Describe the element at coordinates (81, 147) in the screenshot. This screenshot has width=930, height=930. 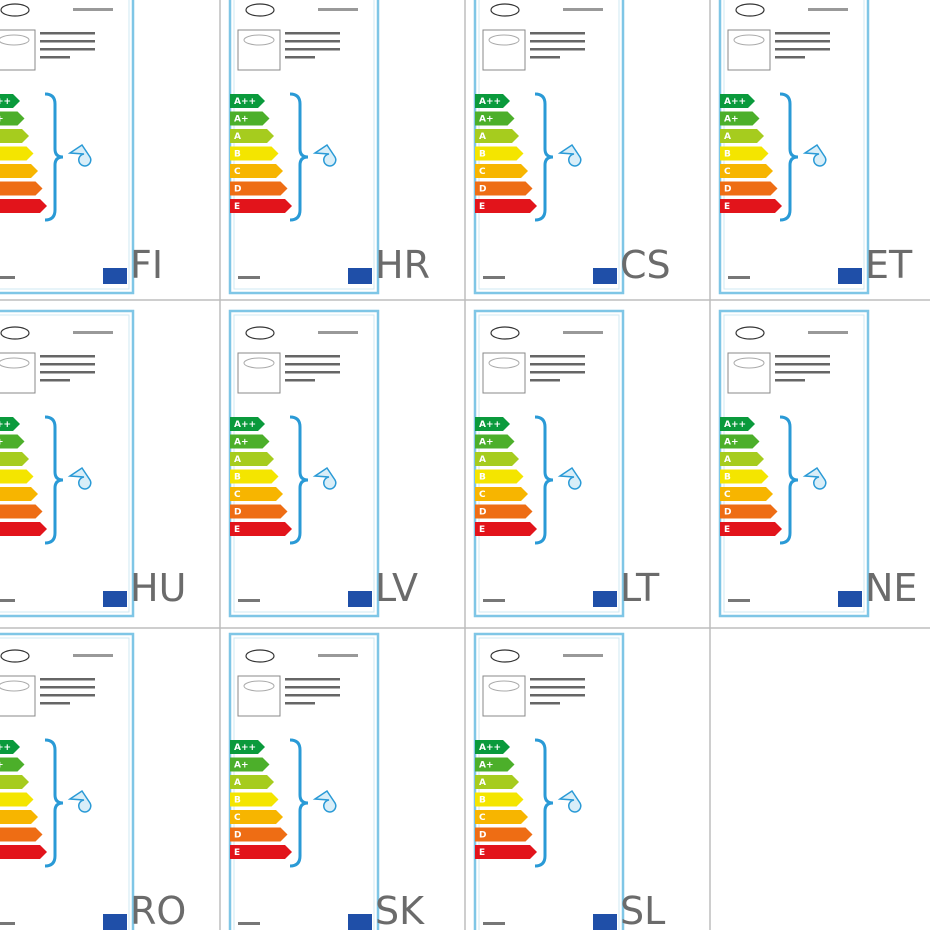
I see `energy-label-panel: A++A+ABCDEFI` at that location.